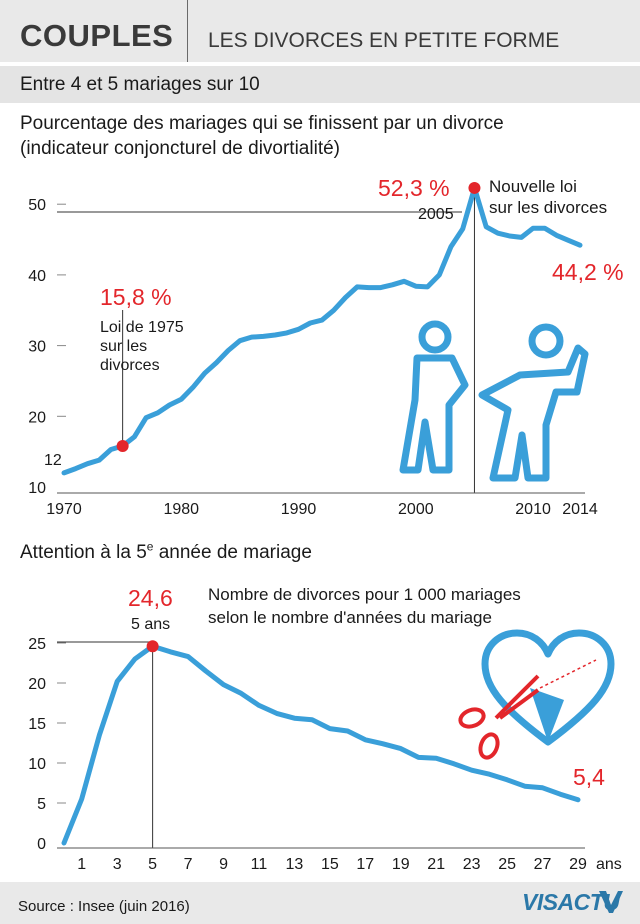 The height and width of the screenshot is (924, 640). Describe the element at coordinates (53, 460) in the screenshot. I see `start-1970-value: 12` at that location.